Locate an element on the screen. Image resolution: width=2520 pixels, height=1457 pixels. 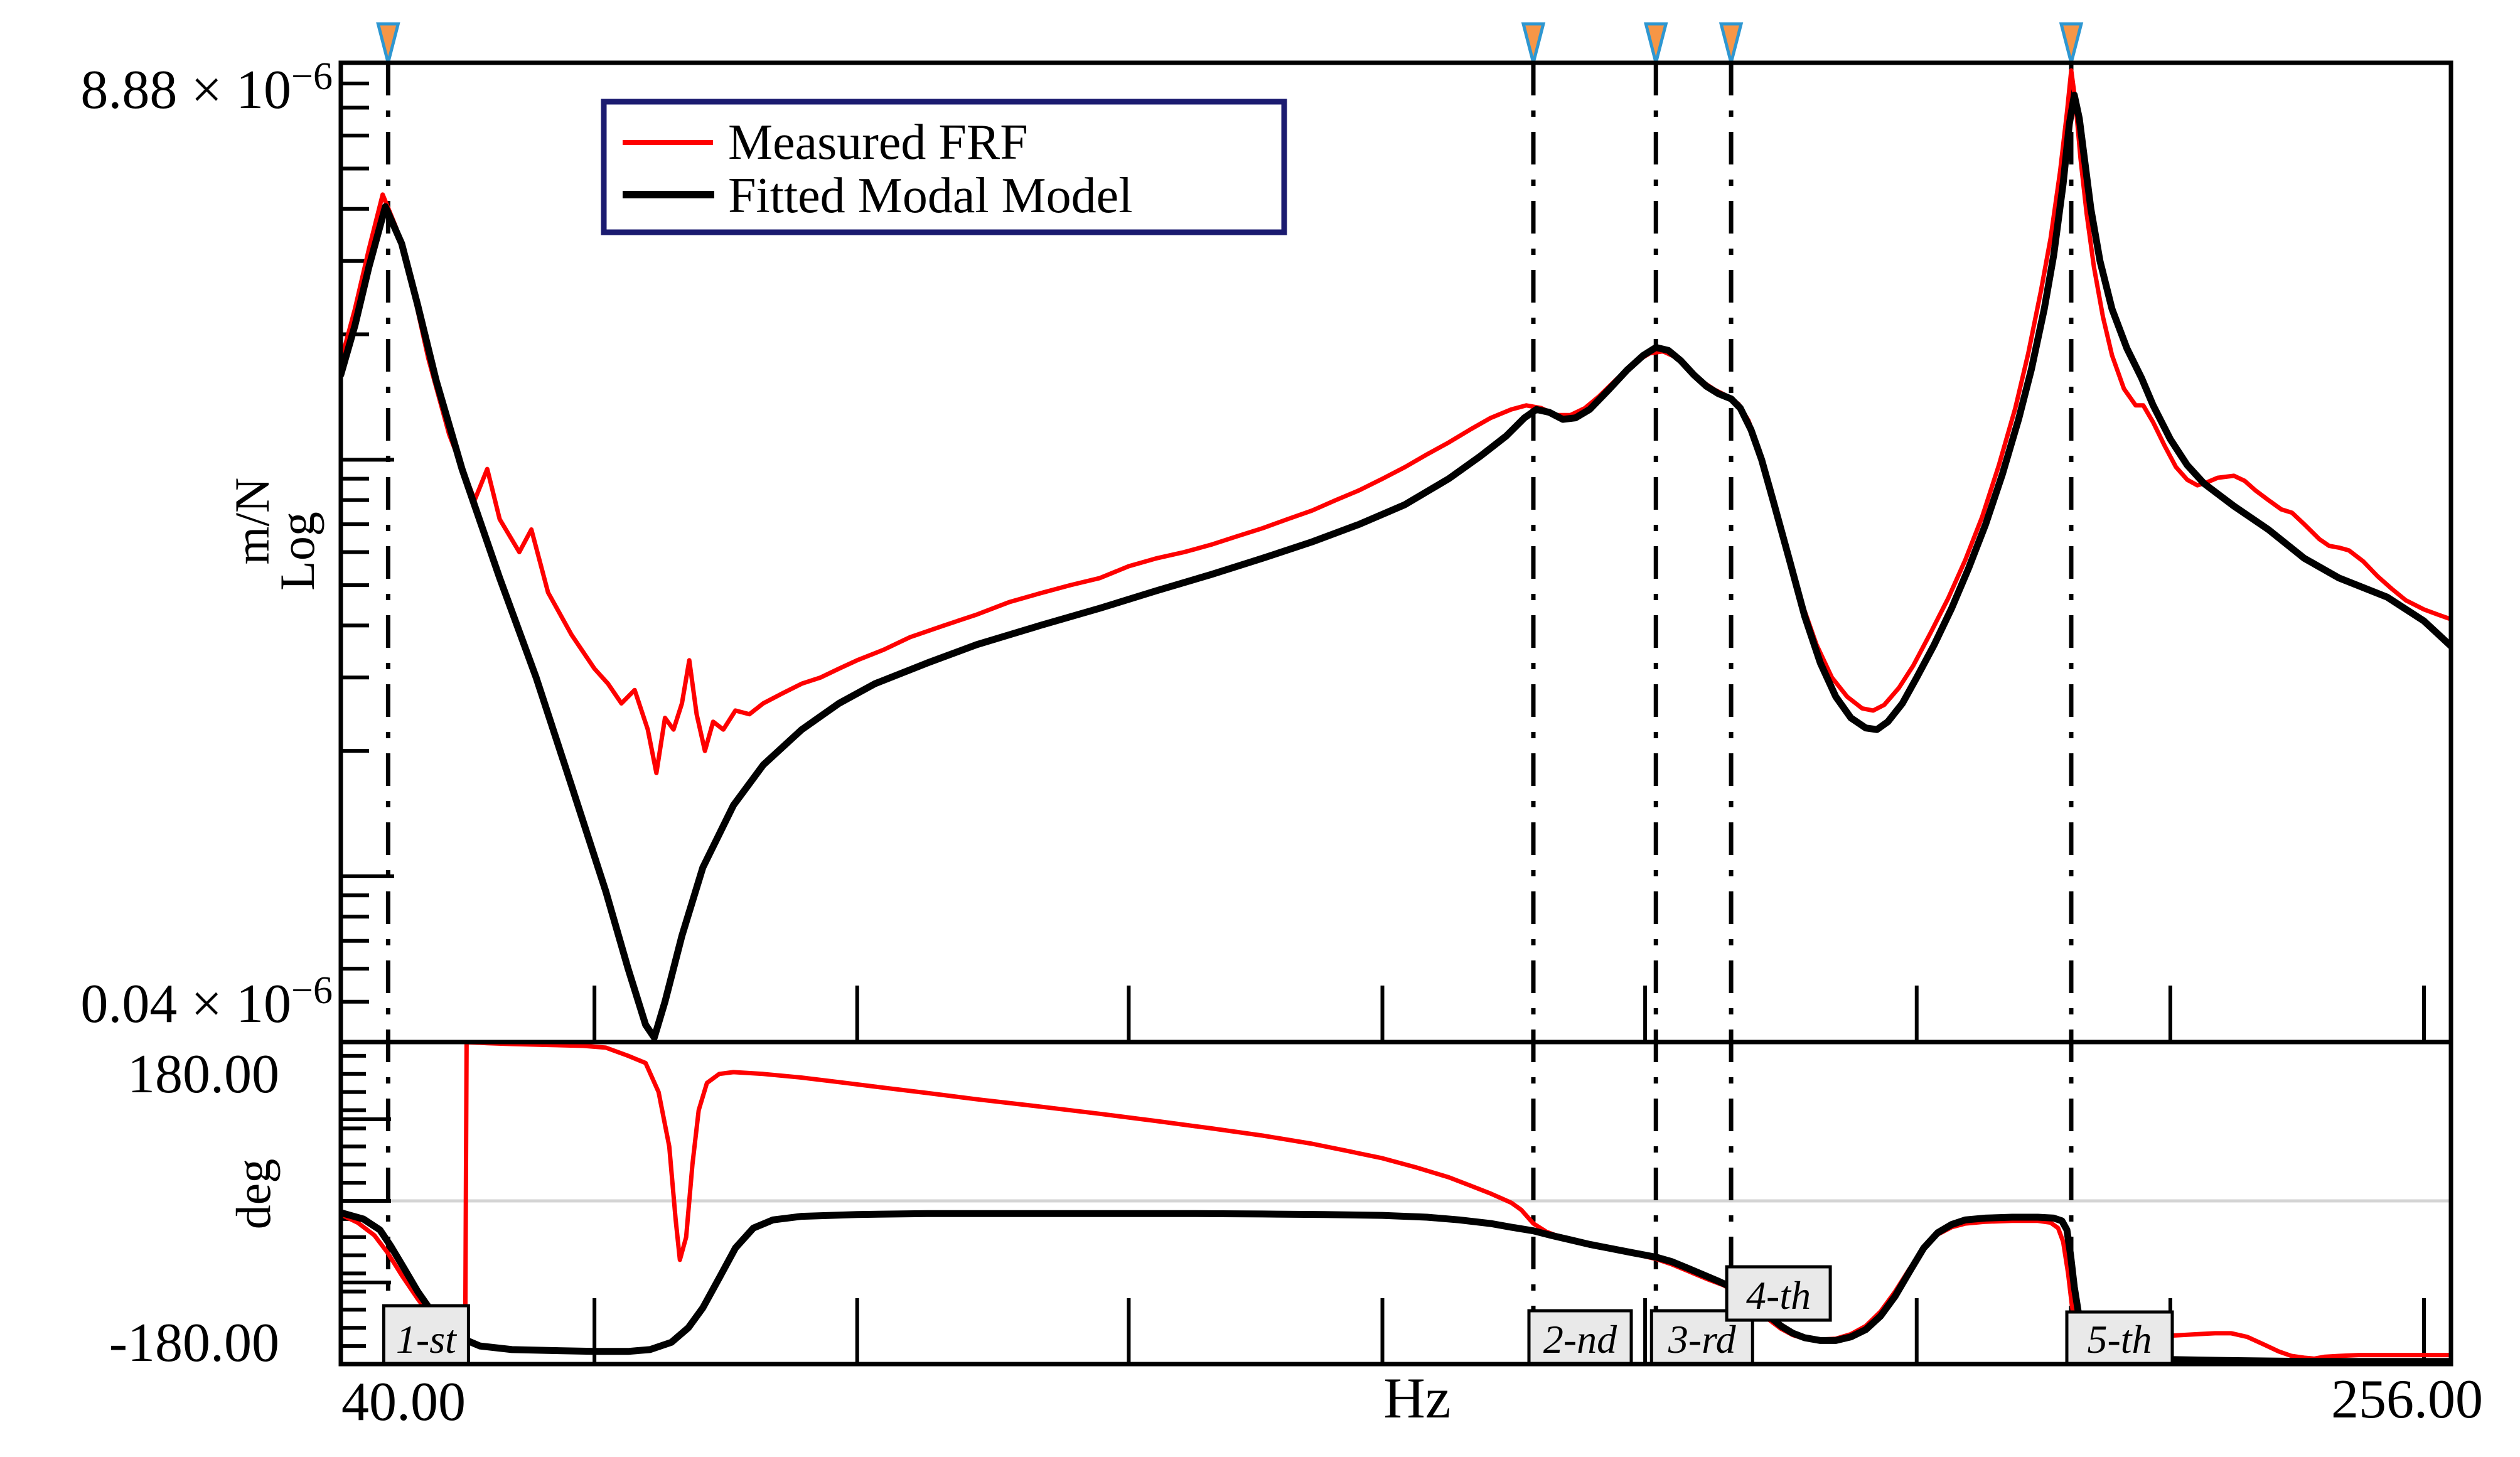
mode-label-boxes: 1-st 2-nd 3-rd4-th 5-th is located at coordinates (1278, 1315).